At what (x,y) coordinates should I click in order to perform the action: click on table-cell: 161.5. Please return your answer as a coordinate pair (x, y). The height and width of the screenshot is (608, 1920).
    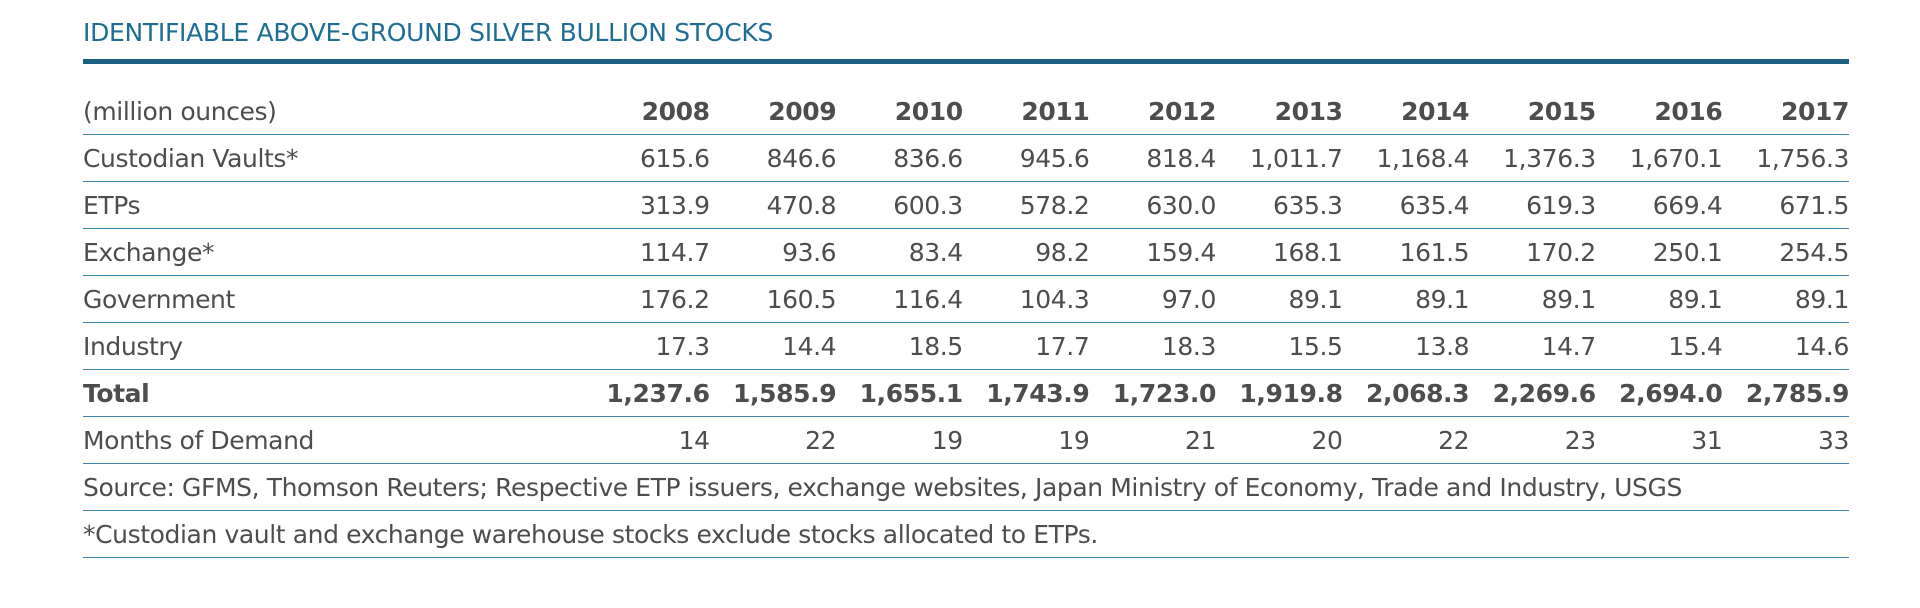
    Looking at the image, I should click on (1406, 252).